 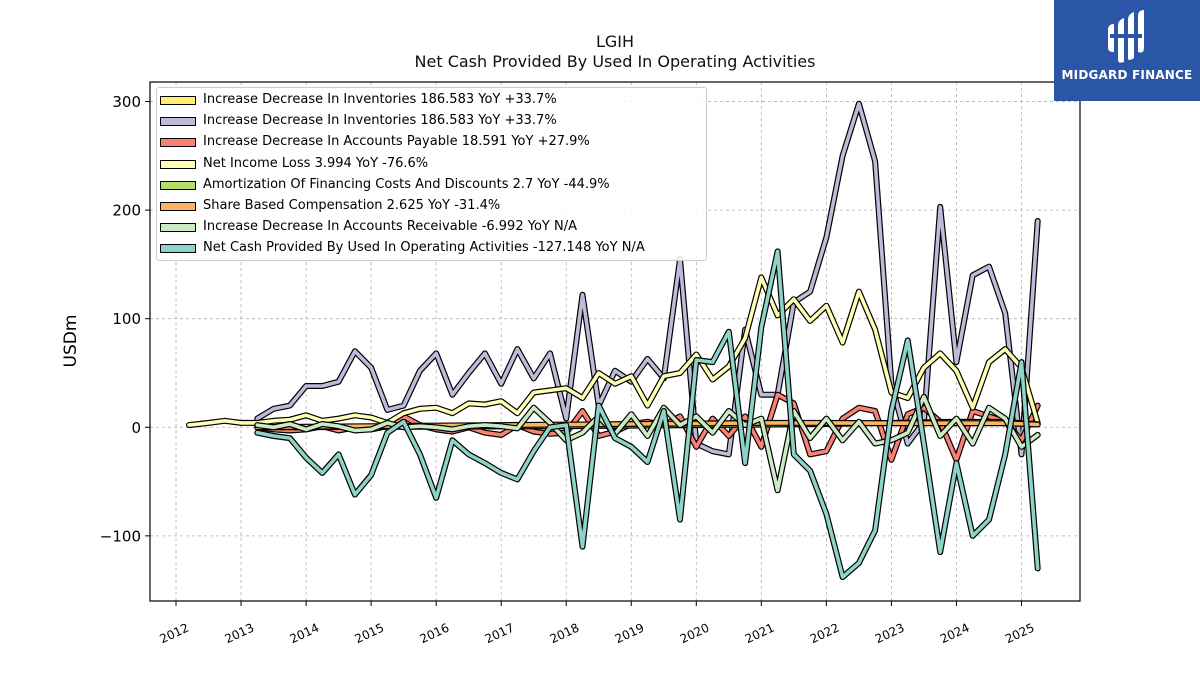 What do you see at coordinates (760, 634) in the screenshot?
I see `x-tick-label: 2021` at bounding box center [760, 634].